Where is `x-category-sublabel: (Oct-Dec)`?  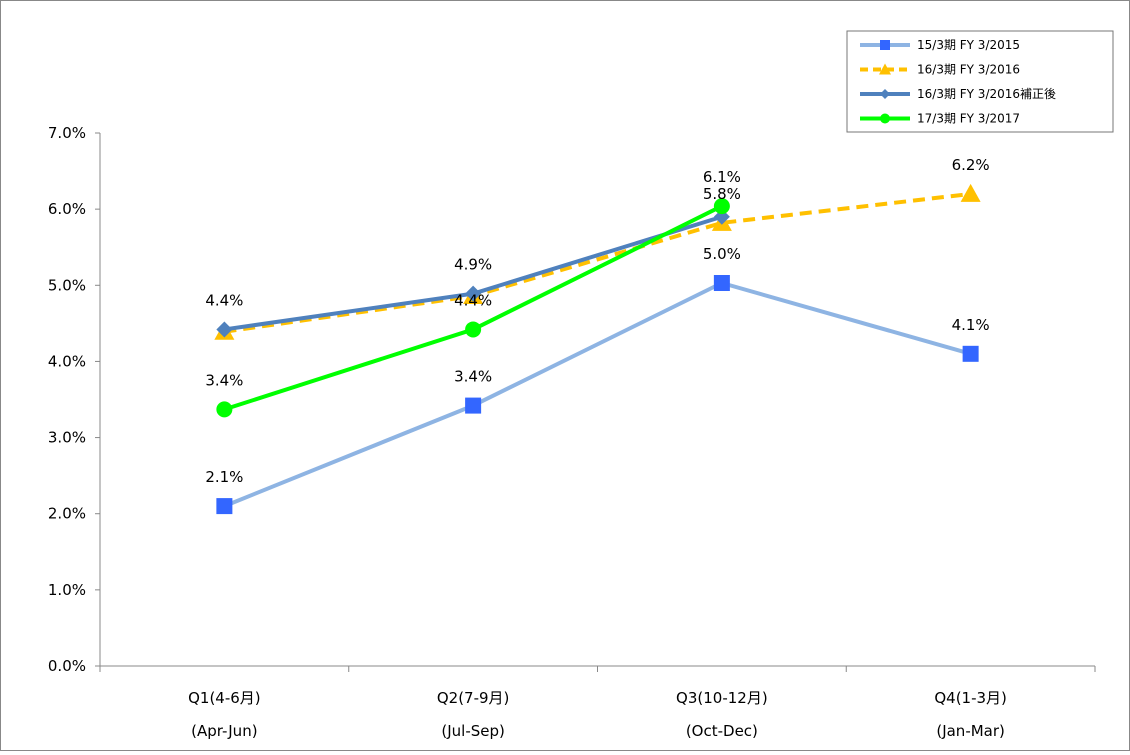
x-category-sublabel: (Oct-Dec) is located at coordinates (722, 731).